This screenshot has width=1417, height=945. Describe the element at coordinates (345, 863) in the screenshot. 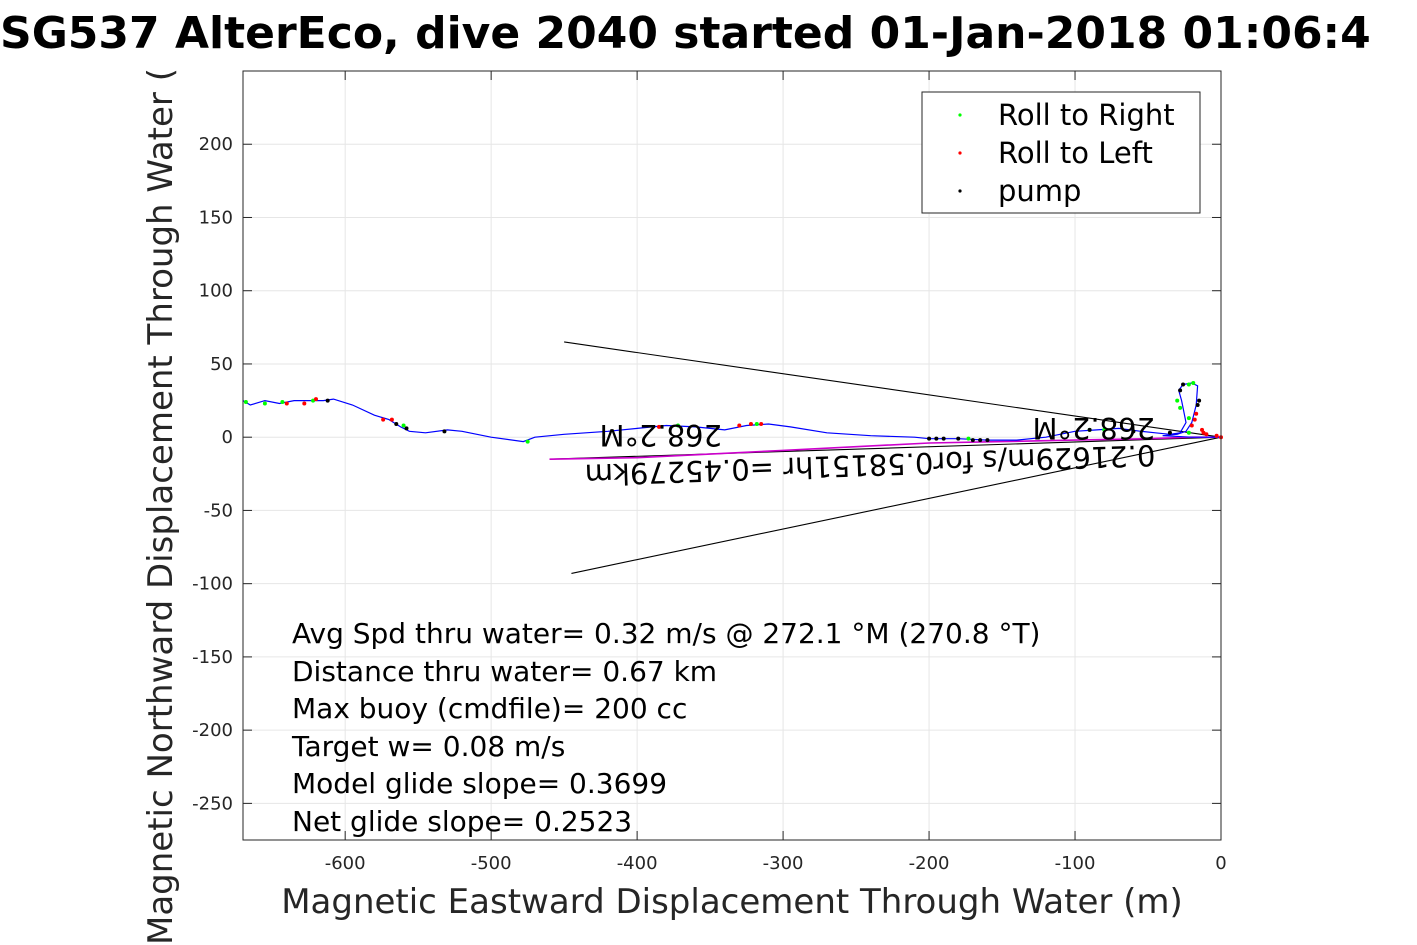

I see `x-tick-label: -600` at that location.